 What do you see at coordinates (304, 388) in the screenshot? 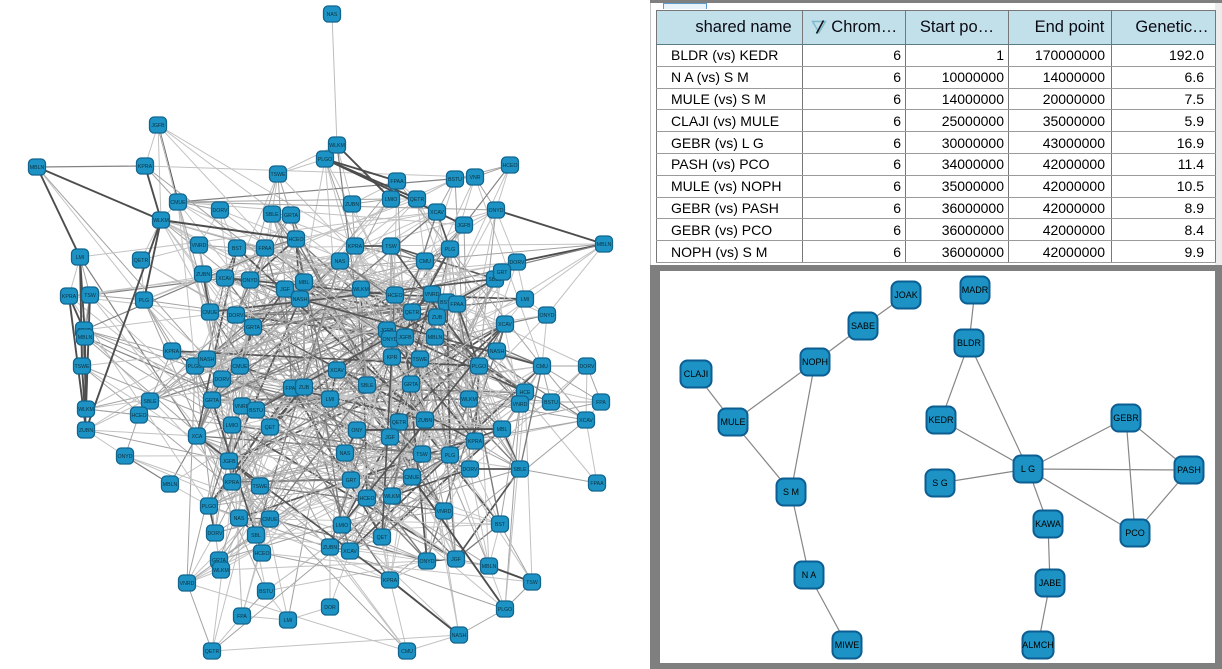
I see `svg-text: ZUB` at bounding box center [304, 388].